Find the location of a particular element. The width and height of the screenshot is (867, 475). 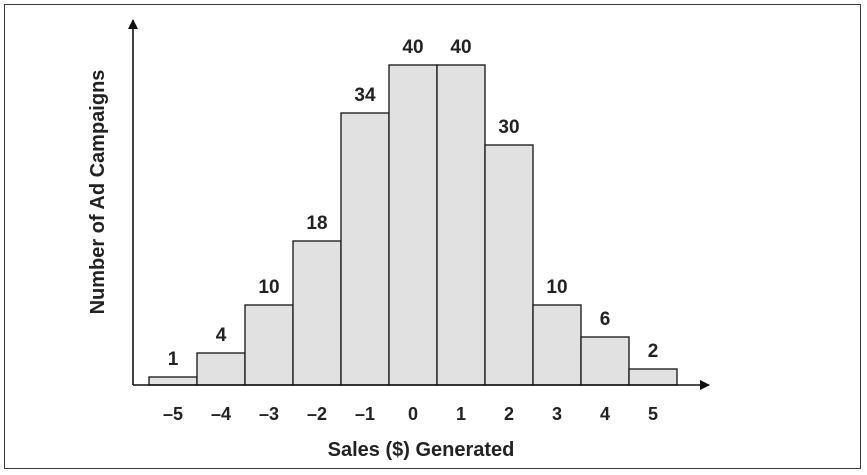

value-label-10: 2 is located at coordinates (653, 351).